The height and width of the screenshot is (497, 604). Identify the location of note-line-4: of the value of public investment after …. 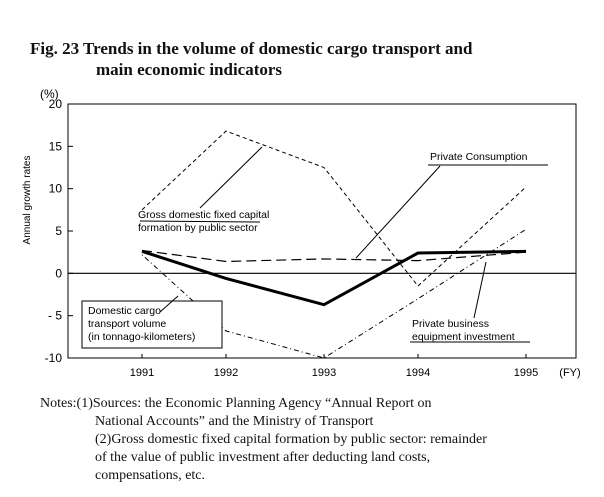
(263, 457).